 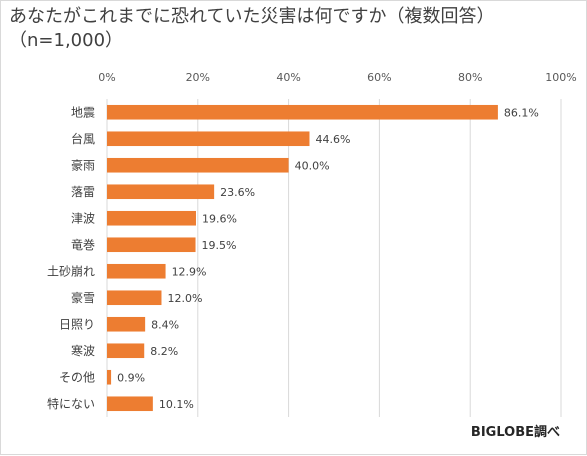 I want to click on x-tick-label: 40%, so click(x=288, y=77).